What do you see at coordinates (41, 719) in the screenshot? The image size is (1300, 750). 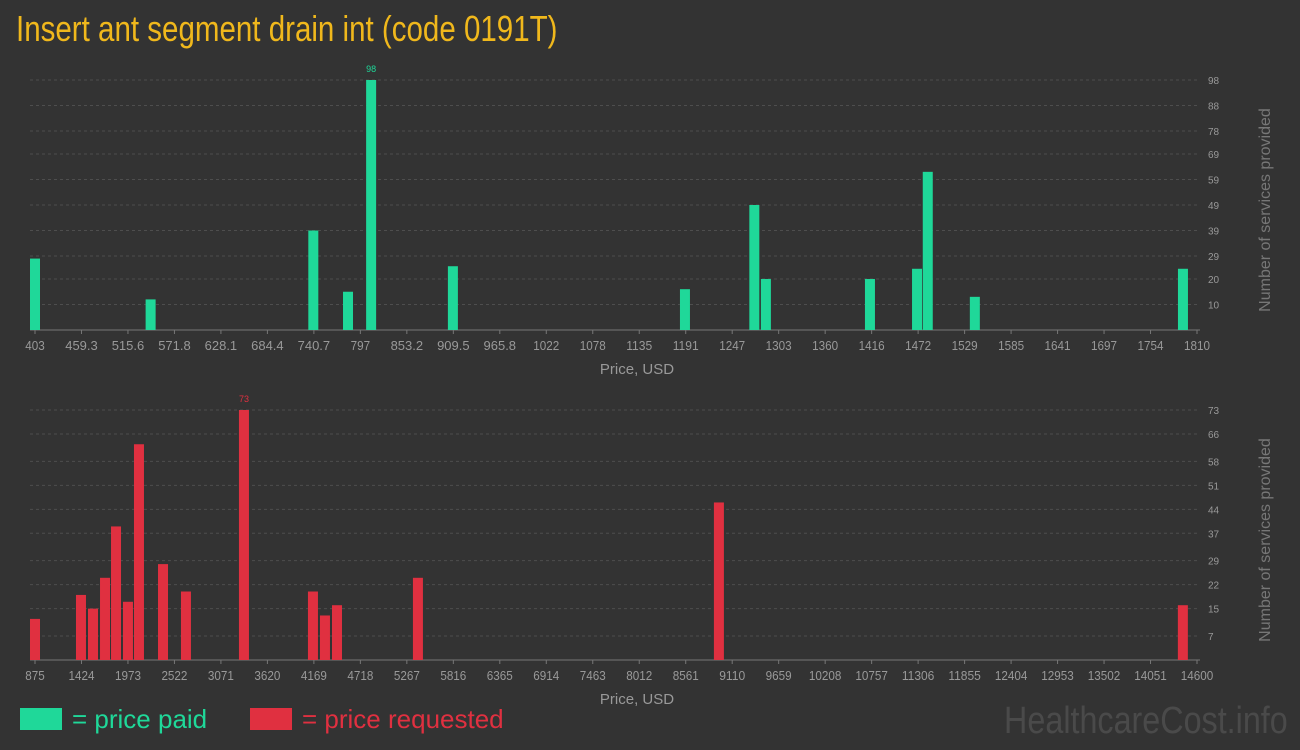 I see `legend-swatch-paid` at bounding box center [41, 719].